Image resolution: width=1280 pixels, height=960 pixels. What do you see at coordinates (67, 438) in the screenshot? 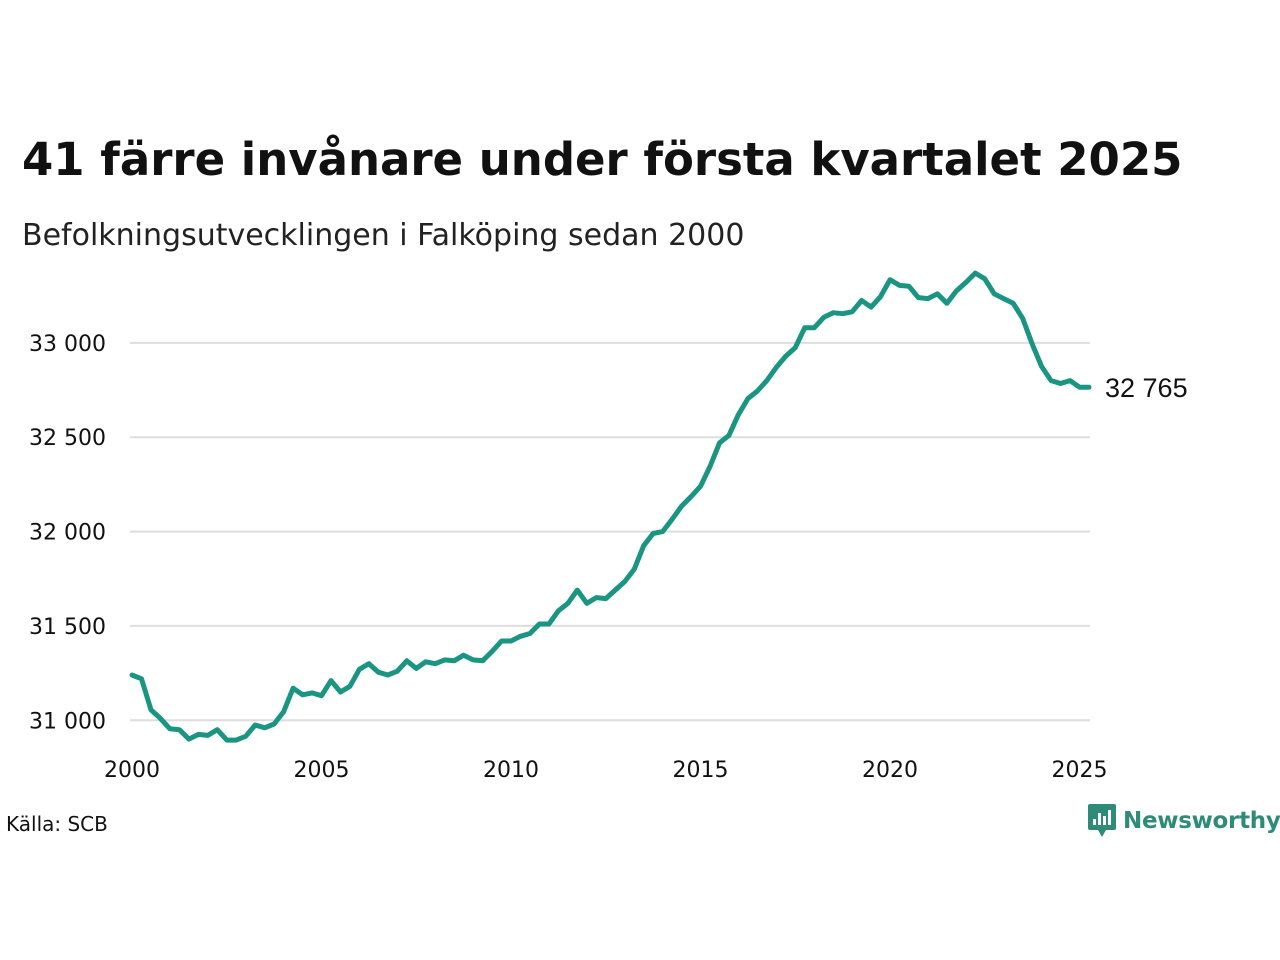
I see `y-tick-label: 32 500` at bounding box center [67, 438].